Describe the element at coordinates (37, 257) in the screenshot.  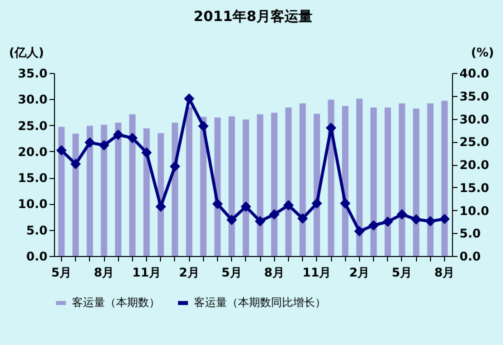
I see `y-tick-label: 0.0` at that location.